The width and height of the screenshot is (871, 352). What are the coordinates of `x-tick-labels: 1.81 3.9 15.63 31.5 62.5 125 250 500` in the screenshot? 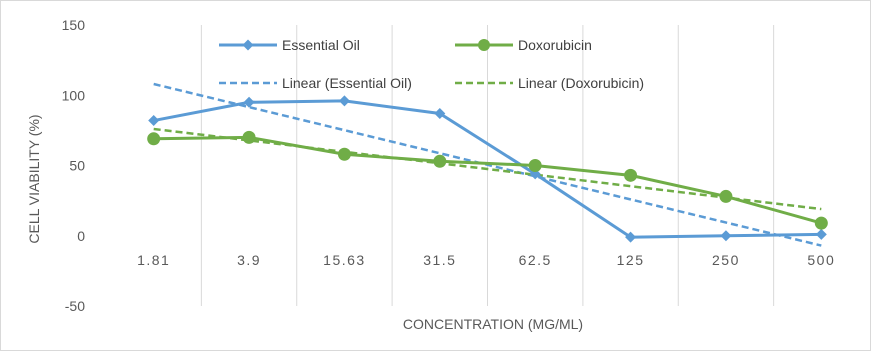 It's located at (486, 260).